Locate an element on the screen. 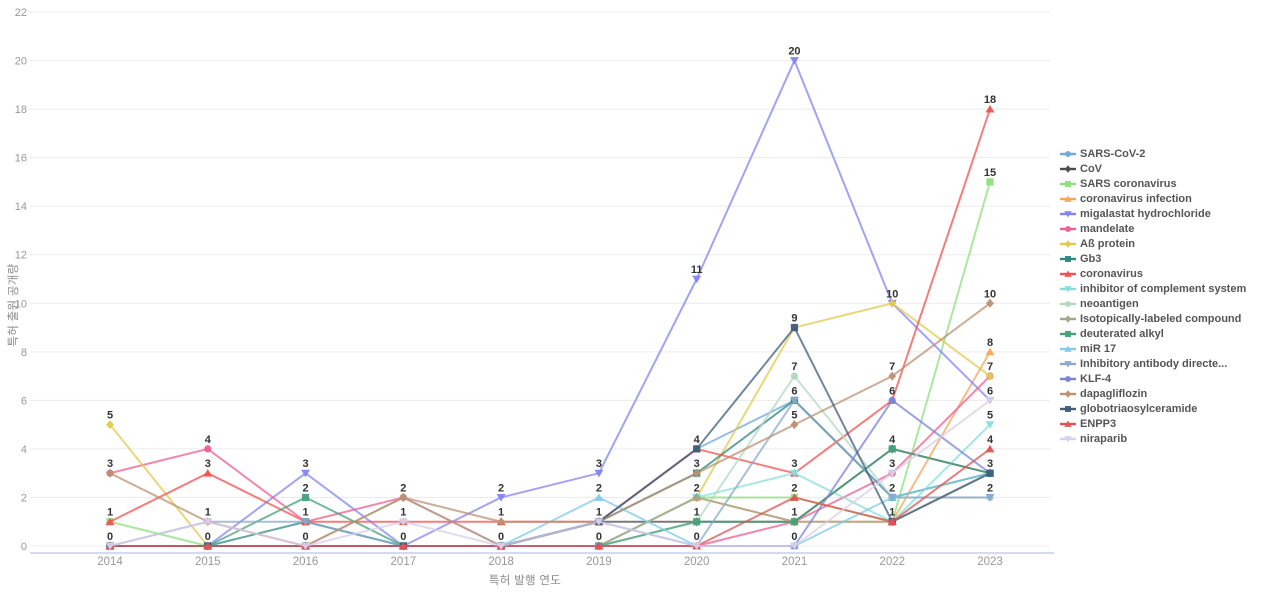 The image size is (1280, 600). legend-item-migalastat-hydrochloride: migalastat hydrochloride is located at coordinates (1153, 214).